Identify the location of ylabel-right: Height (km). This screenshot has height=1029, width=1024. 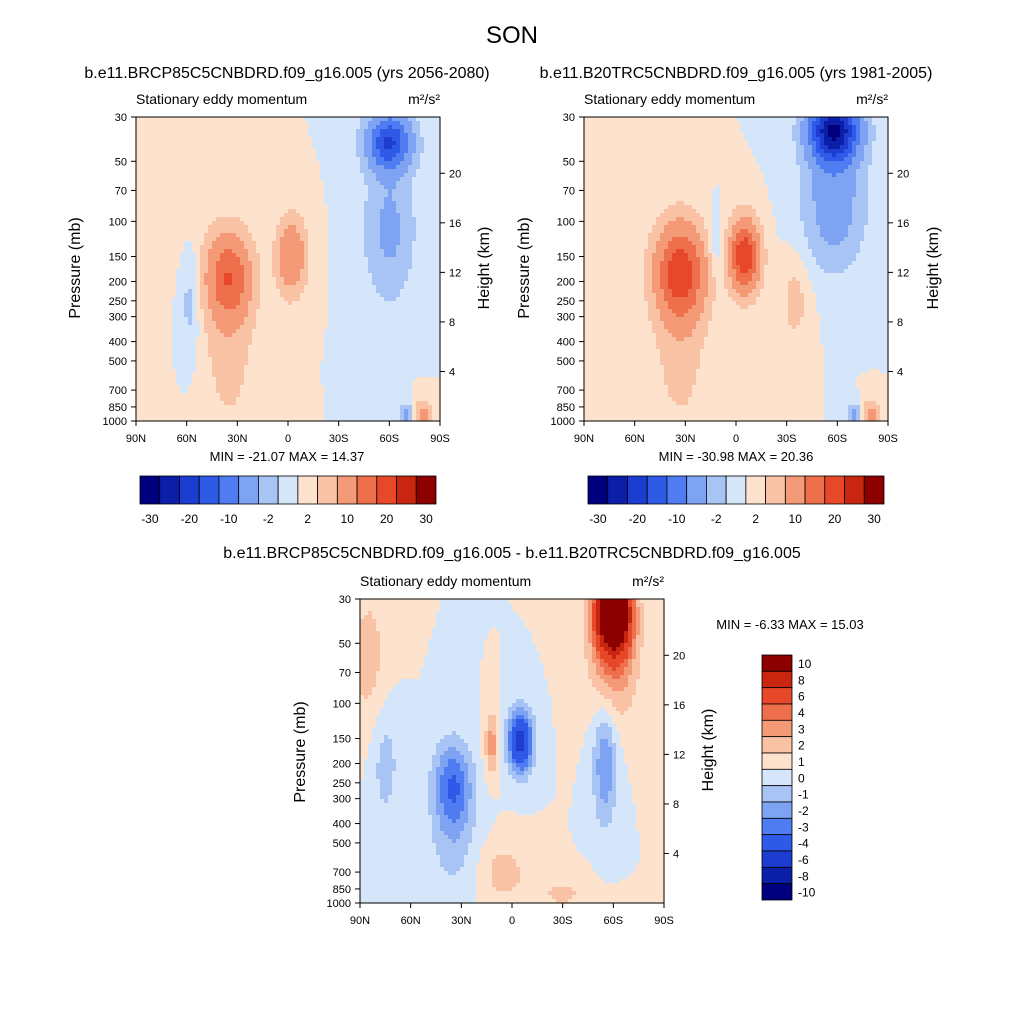
(484, 268).